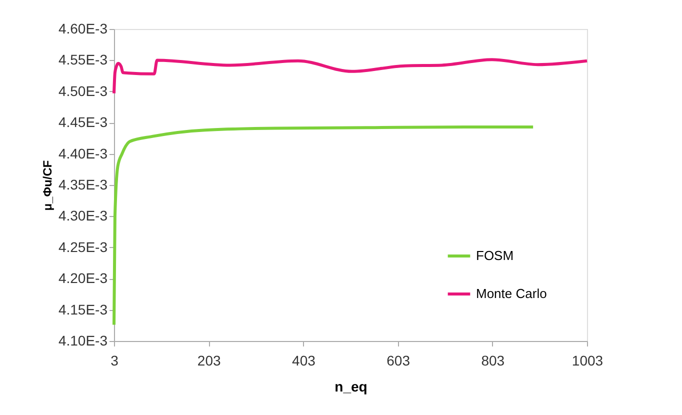 The width and height of the screenshot is (682, 415). Describe the element at coordinates (83, 184) in the screenshot. I see `y-tick-label: 4.35E-3` at that location.